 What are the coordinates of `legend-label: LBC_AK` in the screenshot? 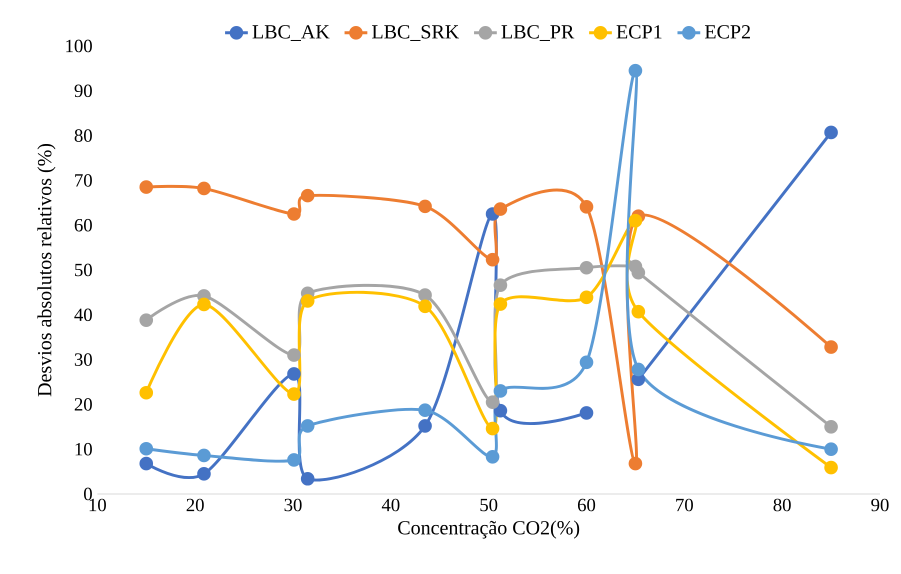 It's located at (291, 33).